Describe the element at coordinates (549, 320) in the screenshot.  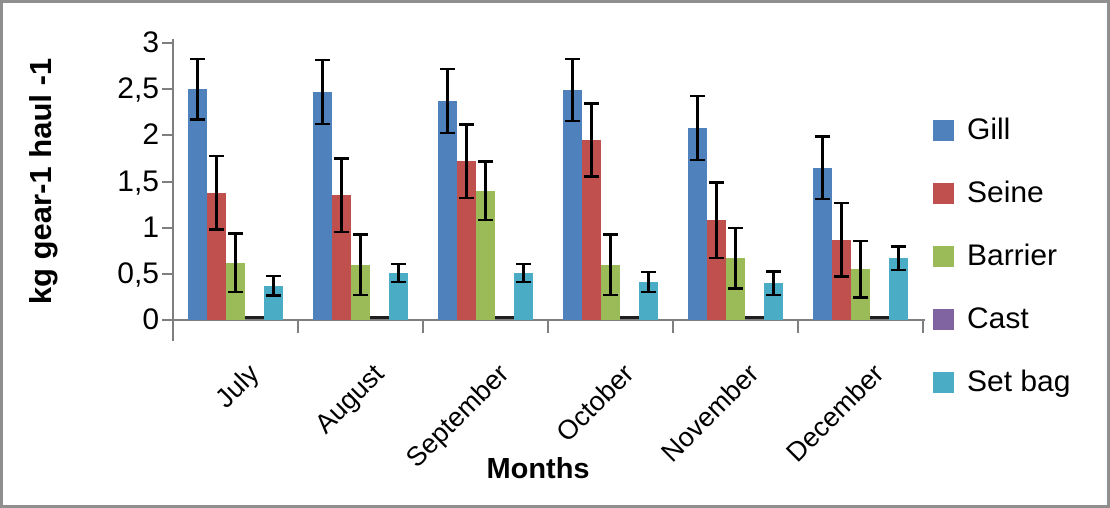
I see `x-axis-line` at that location.